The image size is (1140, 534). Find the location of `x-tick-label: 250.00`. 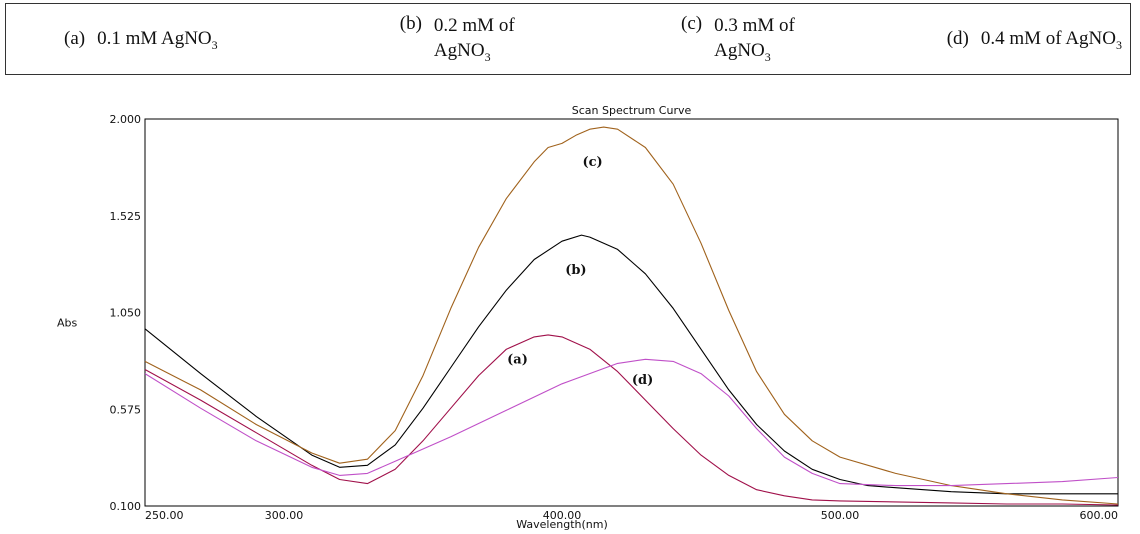

x-tick-label: 250.00 is located at coordinates (164, 515).